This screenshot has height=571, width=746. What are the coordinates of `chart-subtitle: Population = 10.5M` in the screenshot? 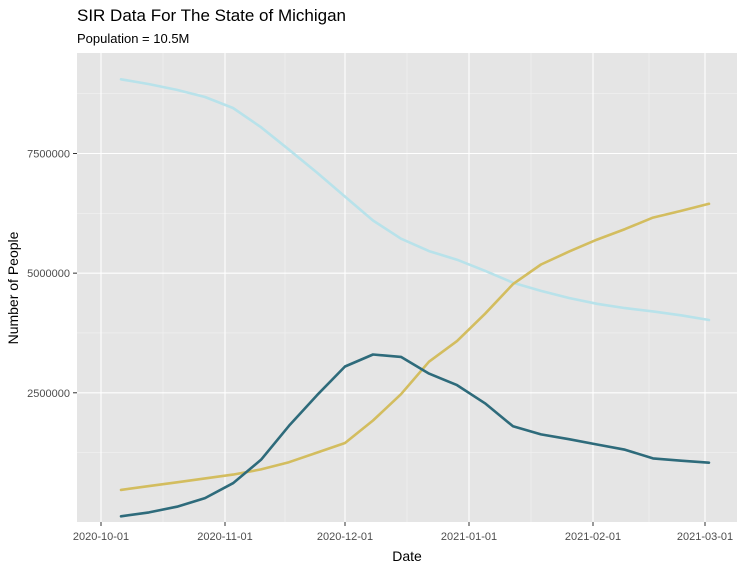 It's located at (133, 38).